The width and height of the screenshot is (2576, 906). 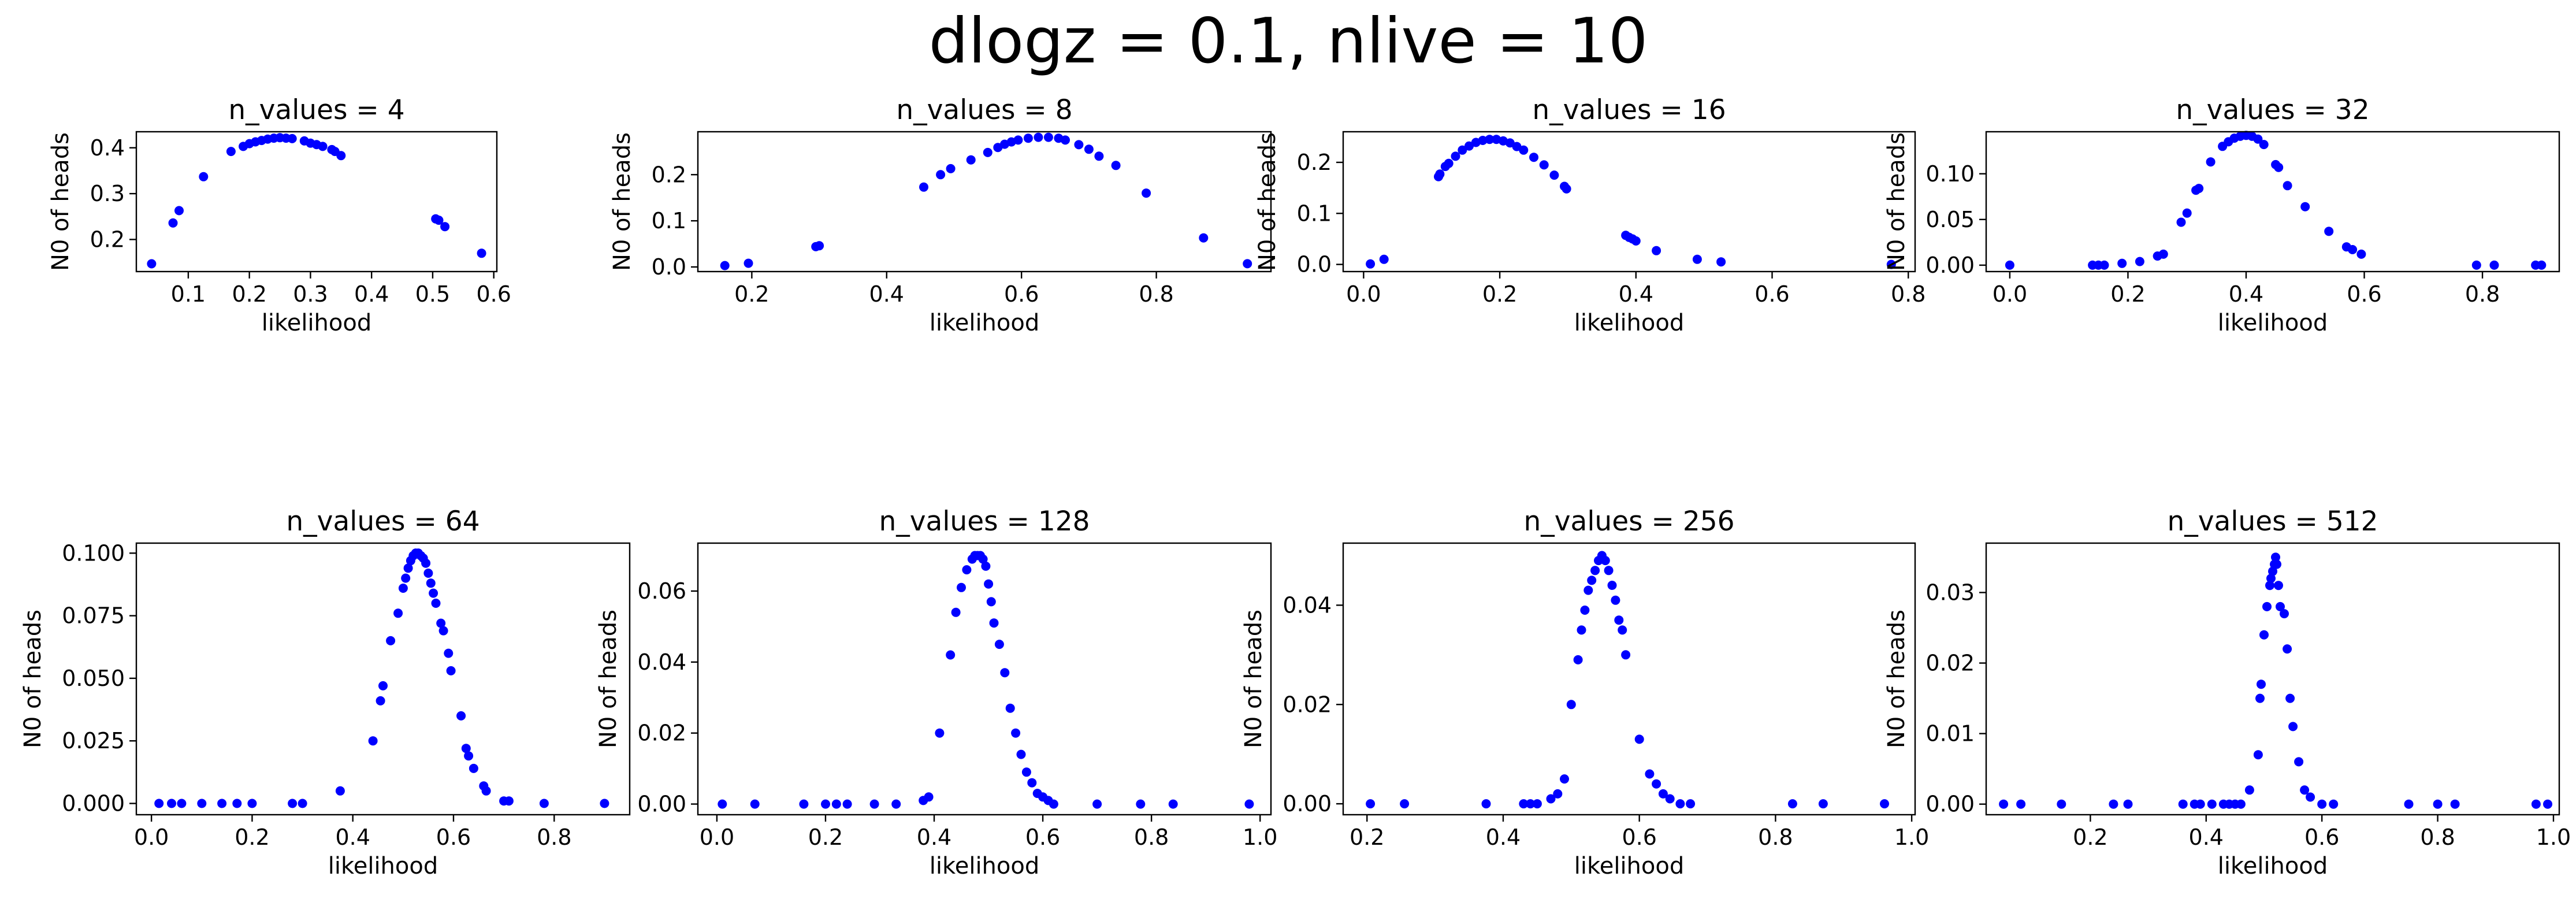 What do you see at coordinates (1950, 734) in the screenshot?
I see `y-tick-label: 0.01` at bounding box center [1950, 734].